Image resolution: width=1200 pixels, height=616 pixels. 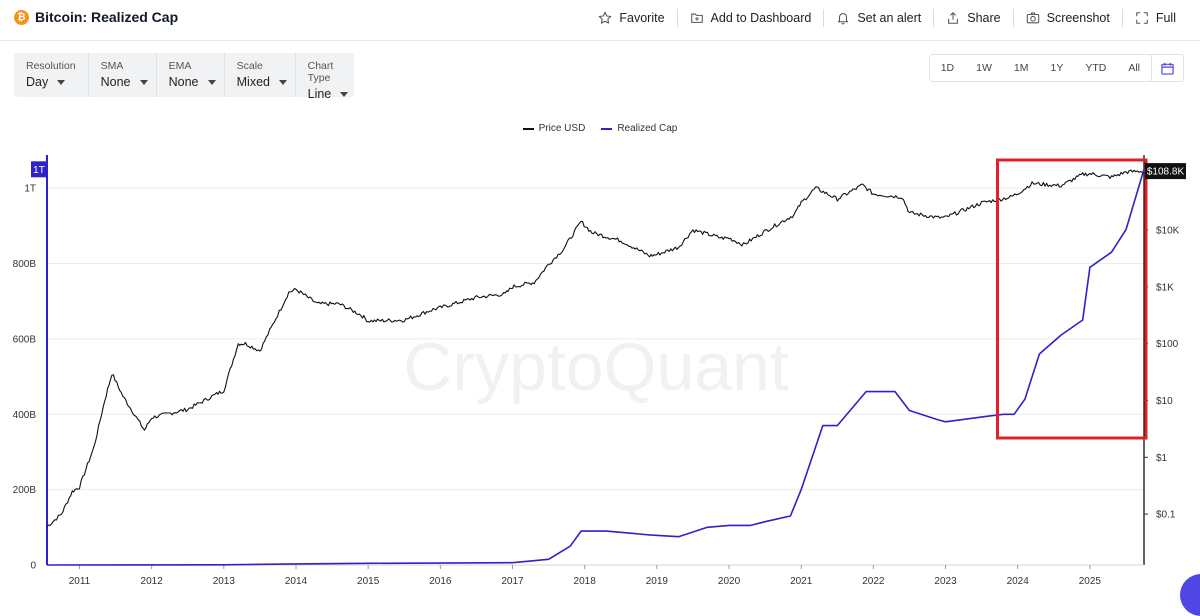 I want to click on left-axis-current-label: 1T, so click(x=39, y=170).